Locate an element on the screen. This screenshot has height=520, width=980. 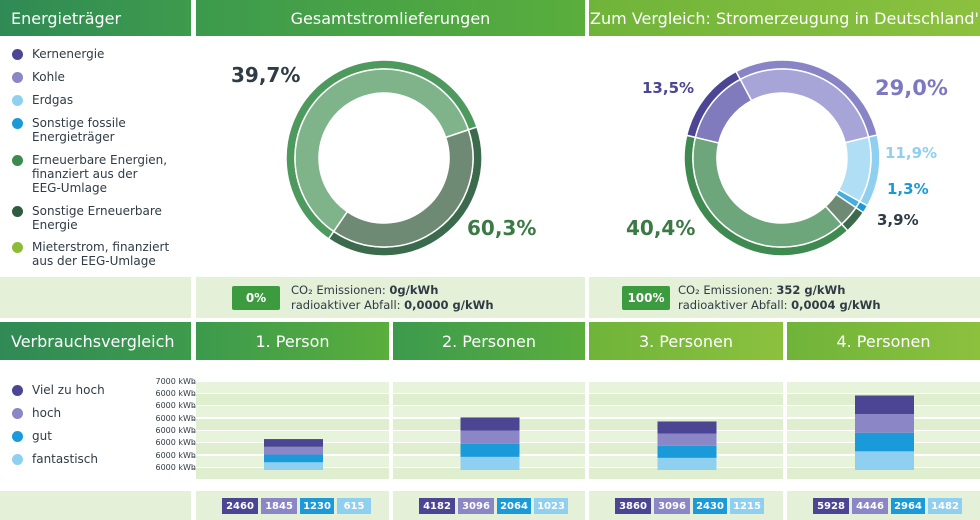
category-header: 2. Personen is located at coordinates (489, 341).